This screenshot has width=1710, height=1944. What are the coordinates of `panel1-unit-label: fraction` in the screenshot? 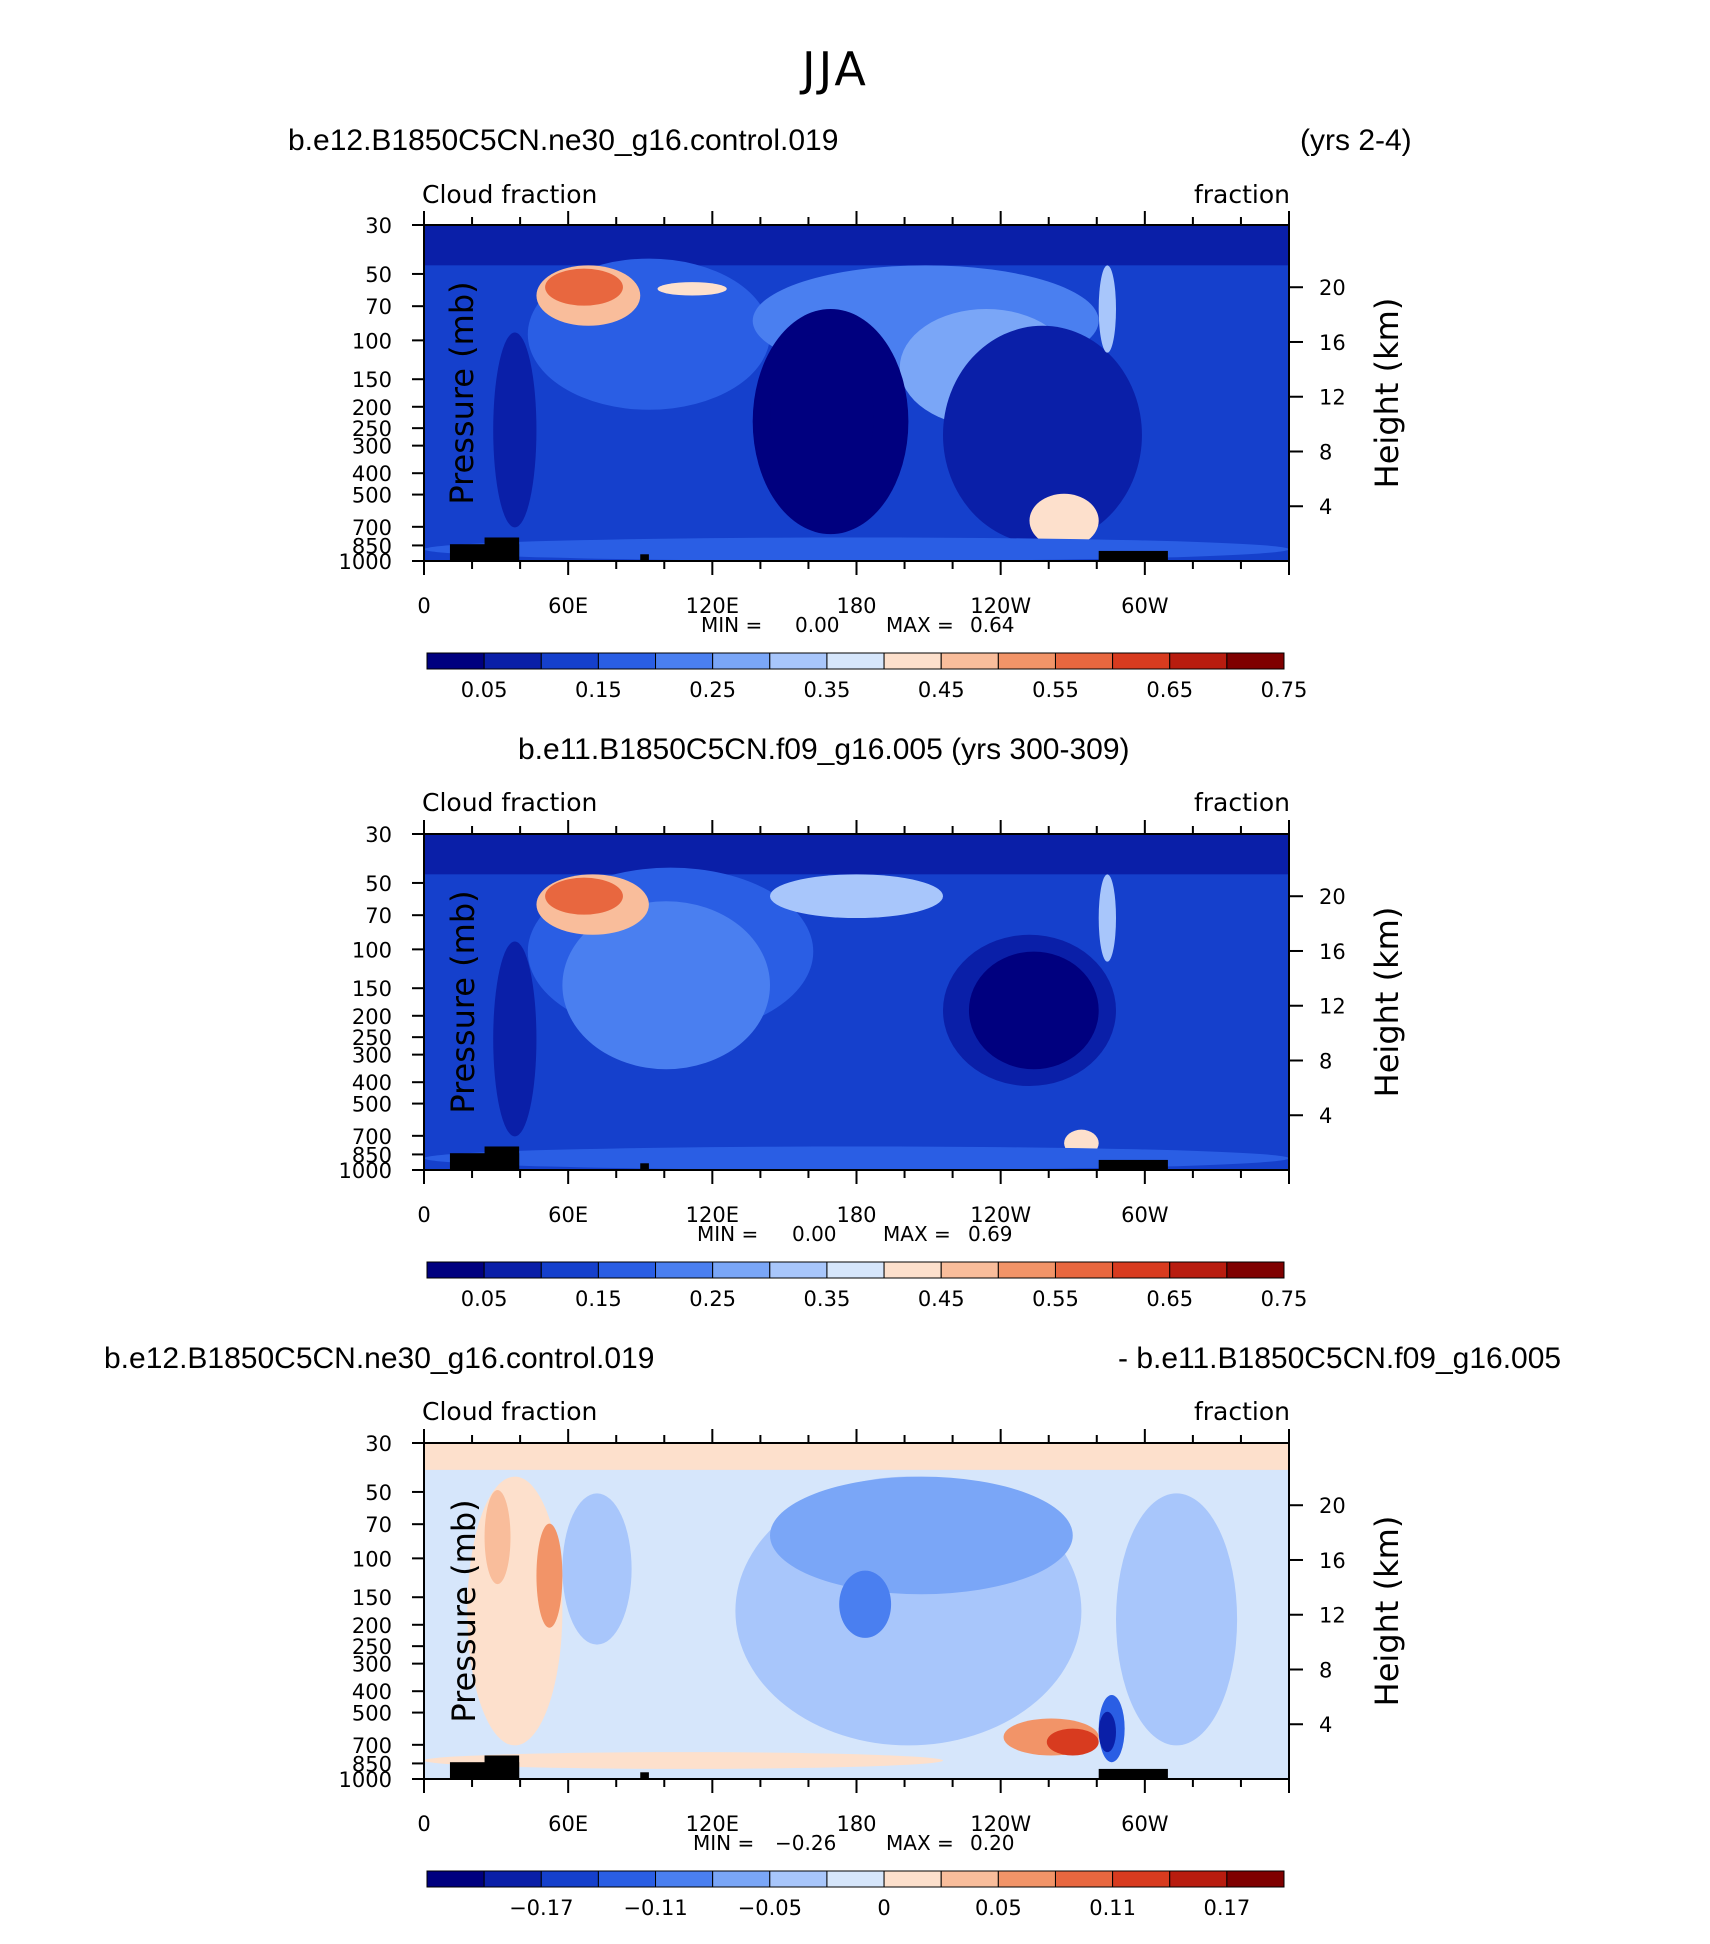 It's located at (1242, 194).